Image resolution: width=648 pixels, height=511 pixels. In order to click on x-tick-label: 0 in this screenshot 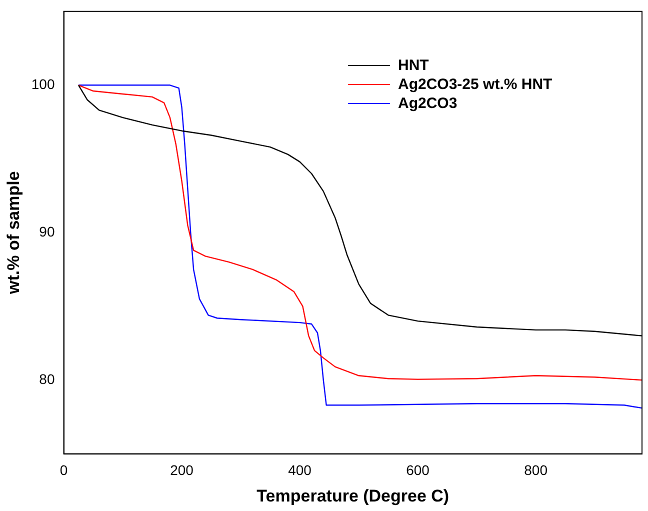, I will do `click(64, 470)`.